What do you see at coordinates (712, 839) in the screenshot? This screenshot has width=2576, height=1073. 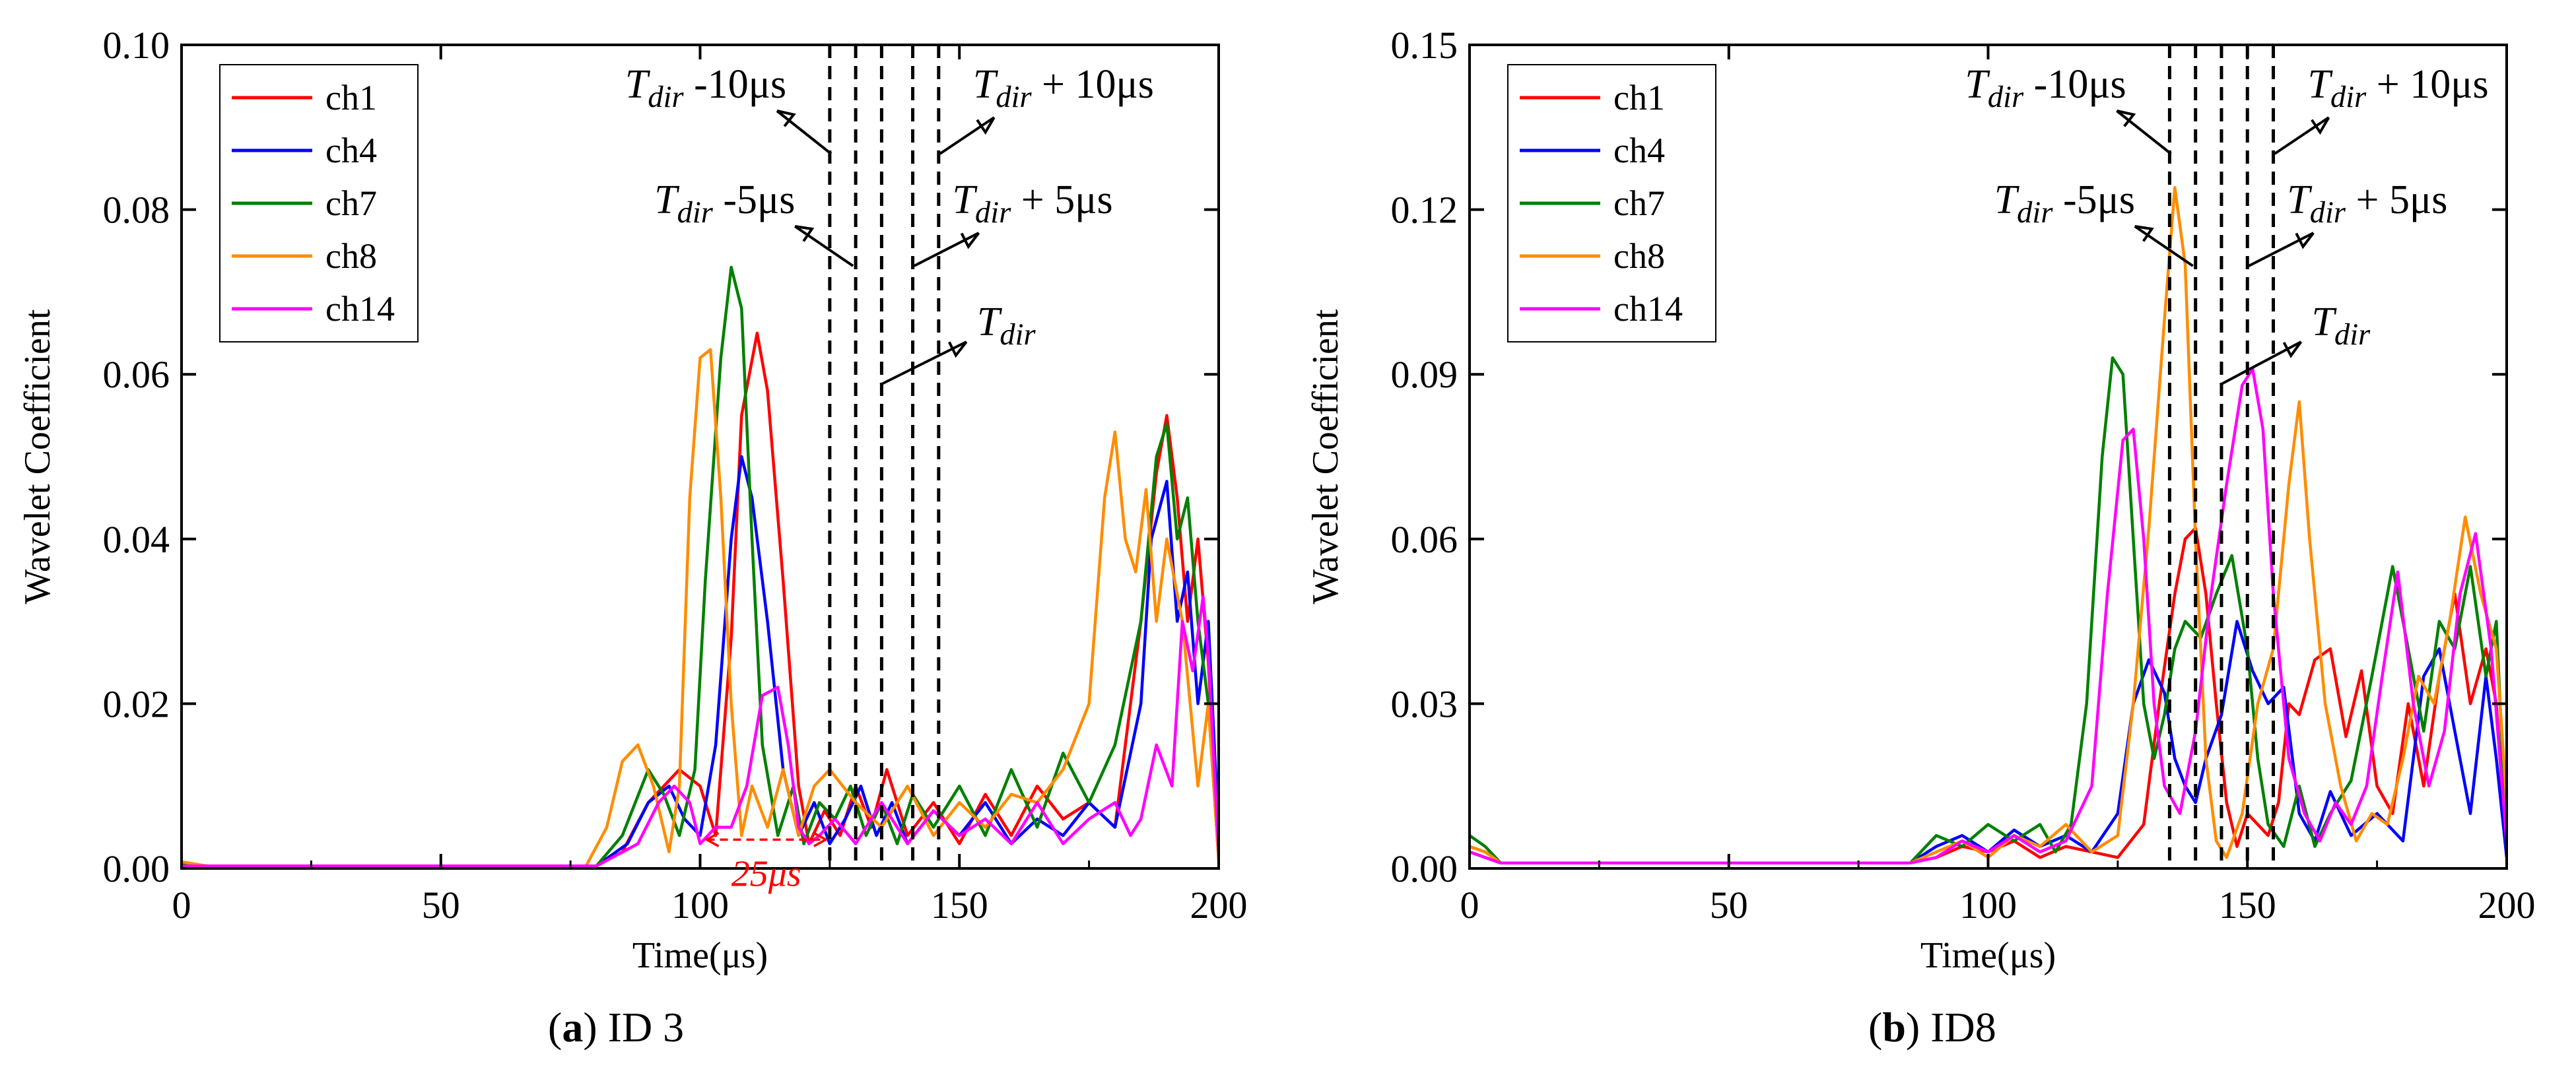 I see `delay-head-left` at bounding box center [712, 839].